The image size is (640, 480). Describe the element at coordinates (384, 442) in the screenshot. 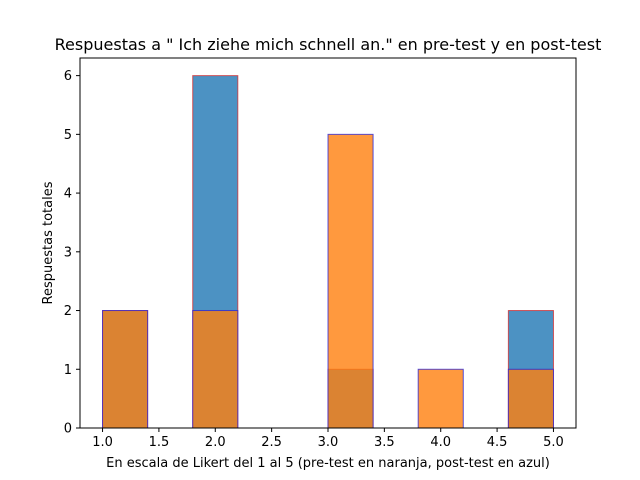

I see `x-tick-label: 3.5` at that location.